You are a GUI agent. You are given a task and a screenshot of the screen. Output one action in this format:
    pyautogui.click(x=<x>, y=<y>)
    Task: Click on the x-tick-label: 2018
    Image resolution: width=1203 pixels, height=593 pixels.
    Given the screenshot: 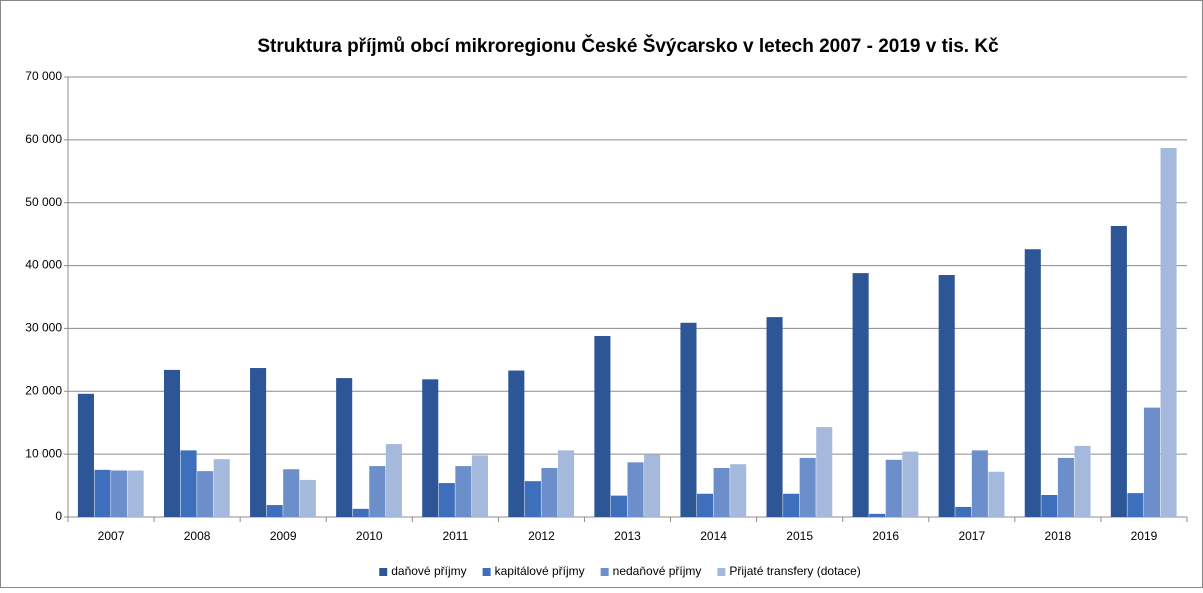 What is the action you would take?
    pyautogui.click(x=1058, y=536)
    